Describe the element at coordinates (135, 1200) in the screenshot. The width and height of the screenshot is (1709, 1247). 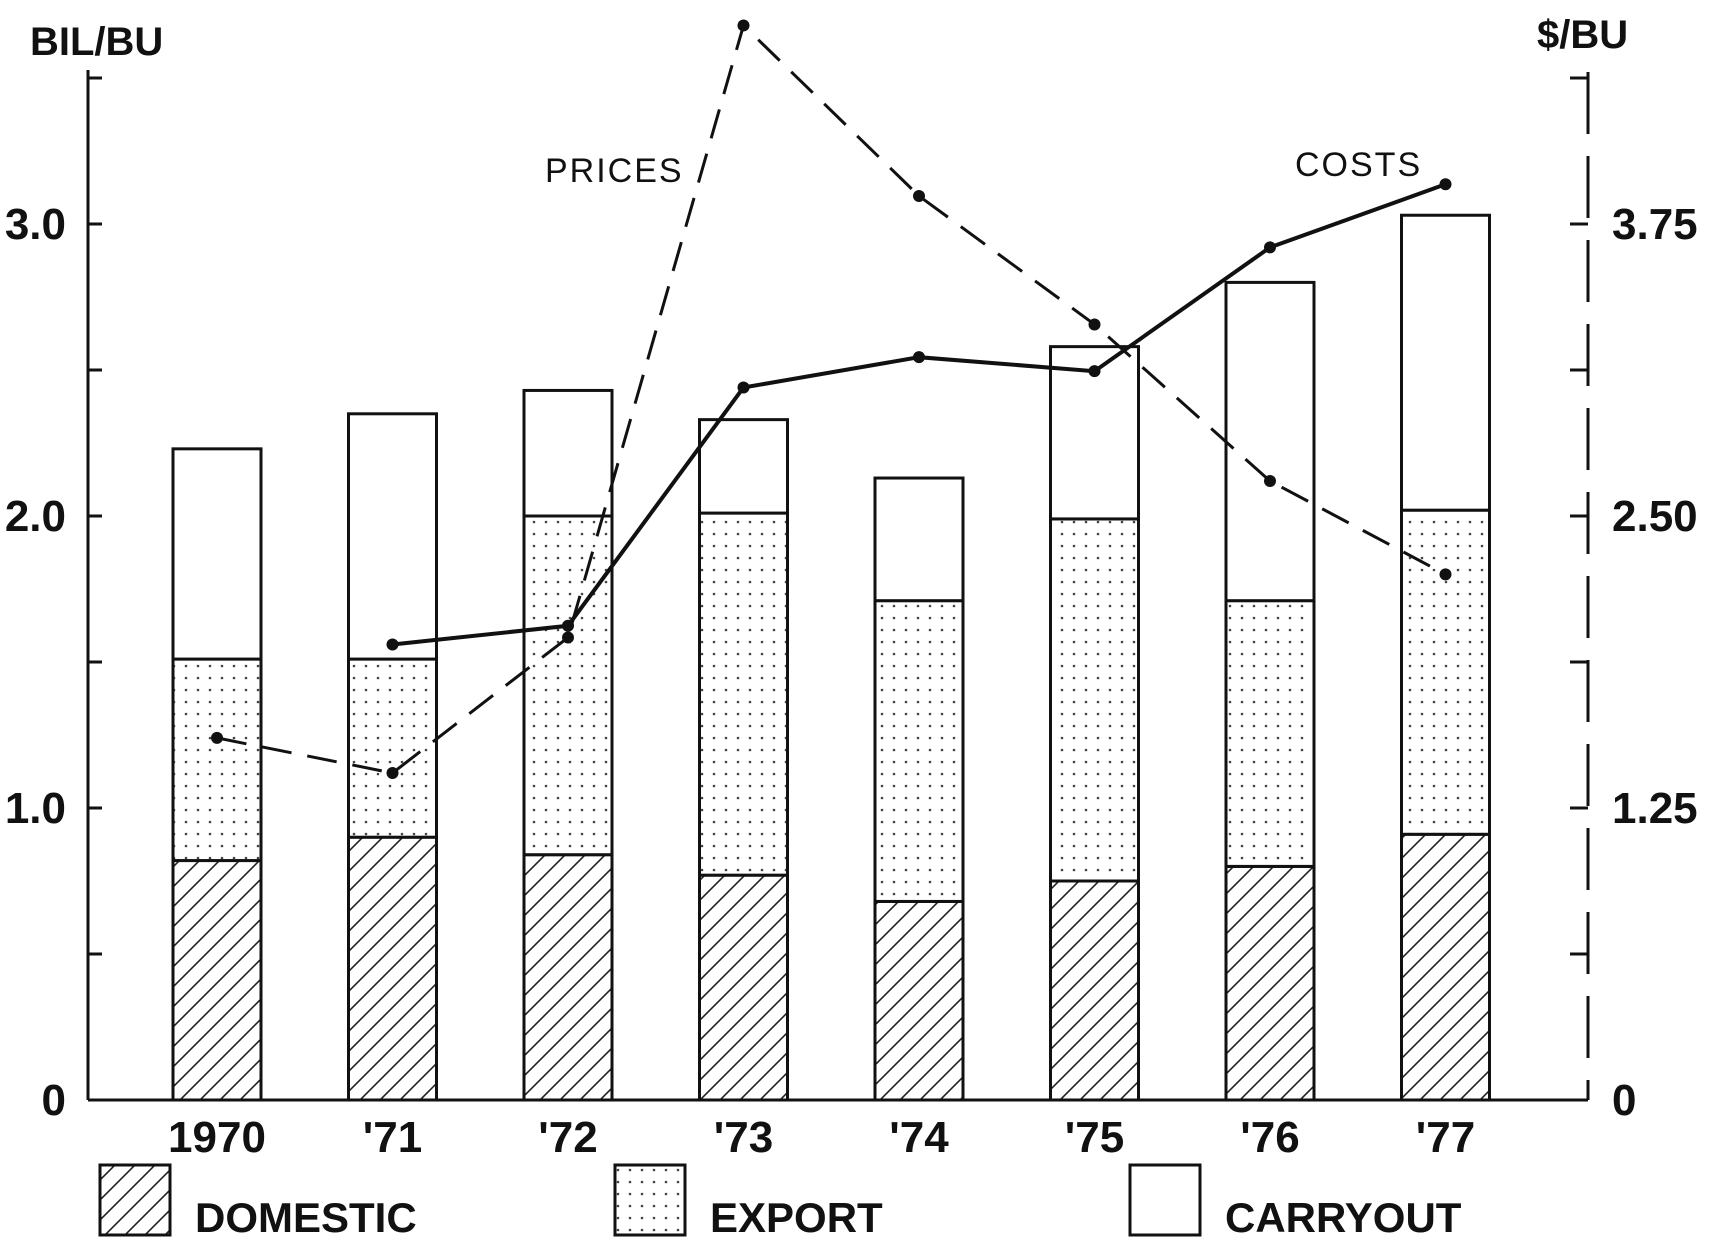
I see `legend-swatch-domestic` at that location.